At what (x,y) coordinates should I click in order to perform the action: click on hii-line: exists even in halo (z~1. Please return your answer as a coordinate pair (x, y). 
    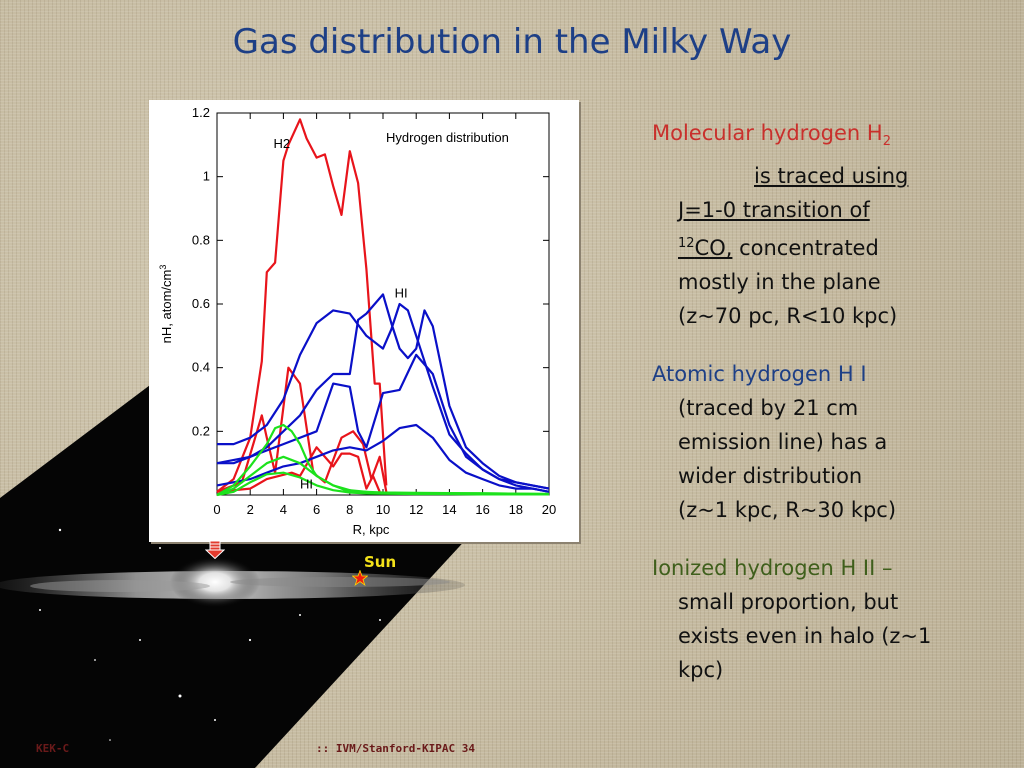
    Looking at the image, I should click on (805, 636).